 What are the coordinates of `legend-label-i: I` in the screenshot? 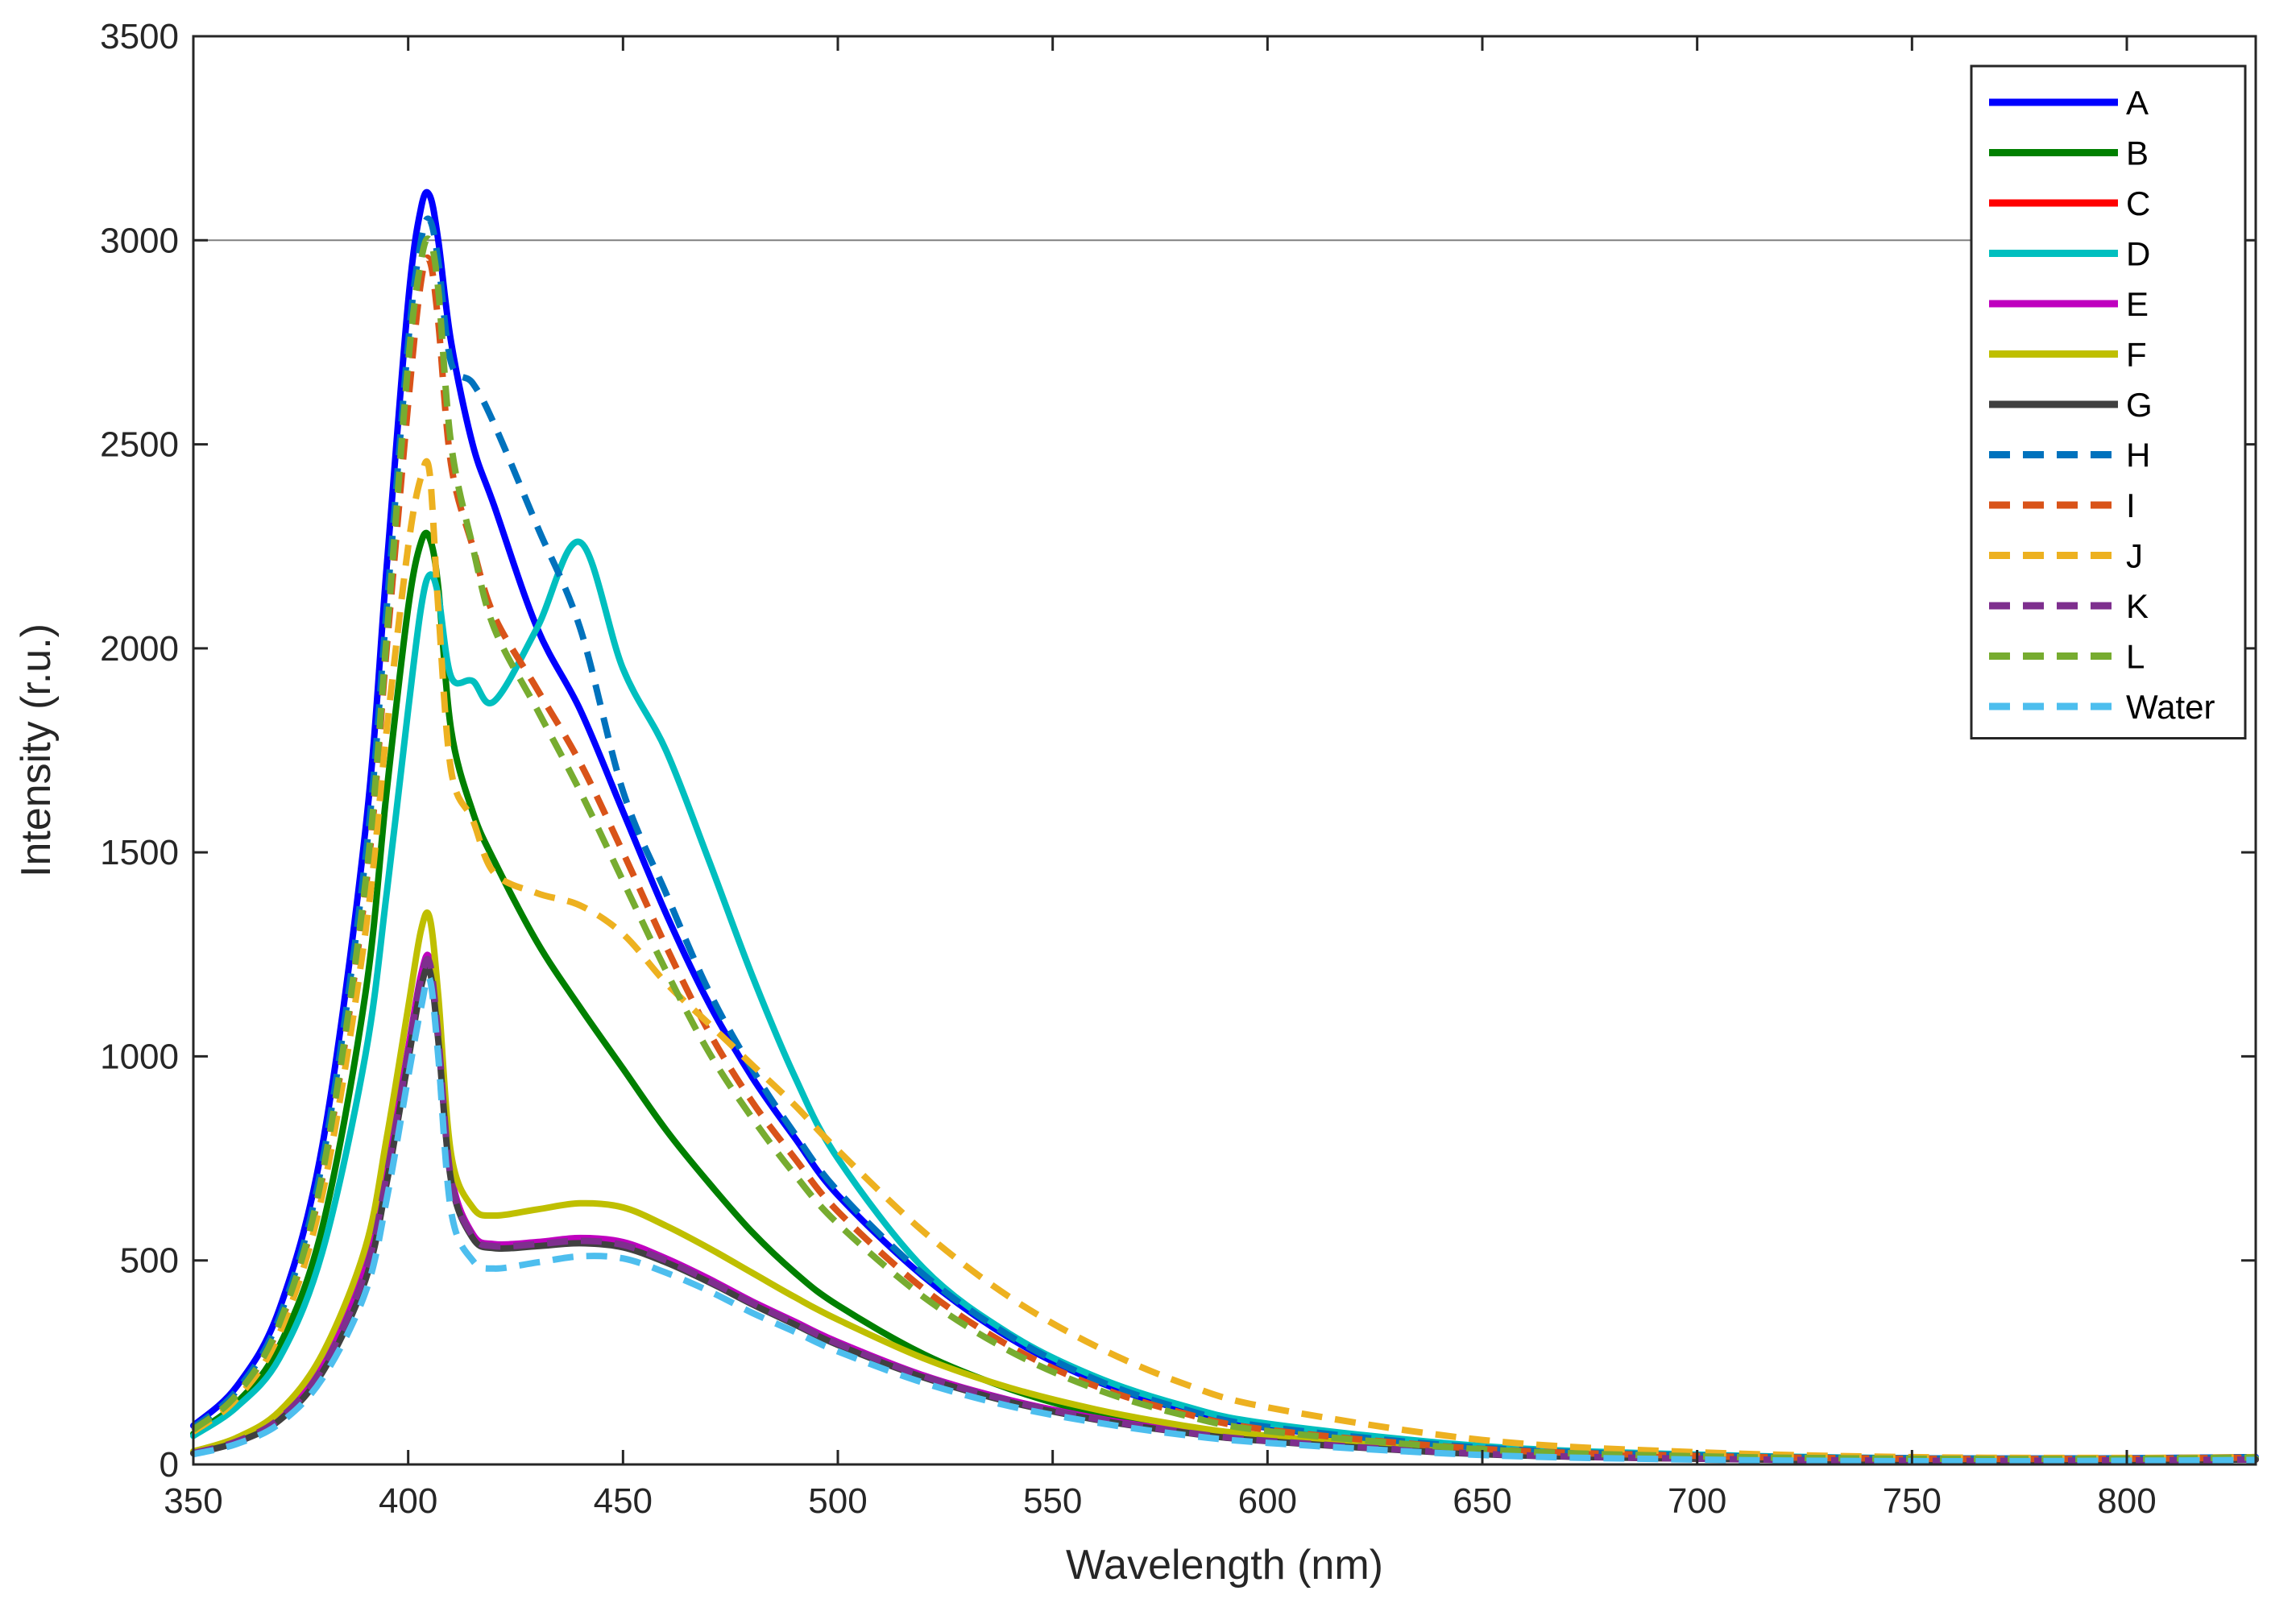 It's located at (2131, 506).